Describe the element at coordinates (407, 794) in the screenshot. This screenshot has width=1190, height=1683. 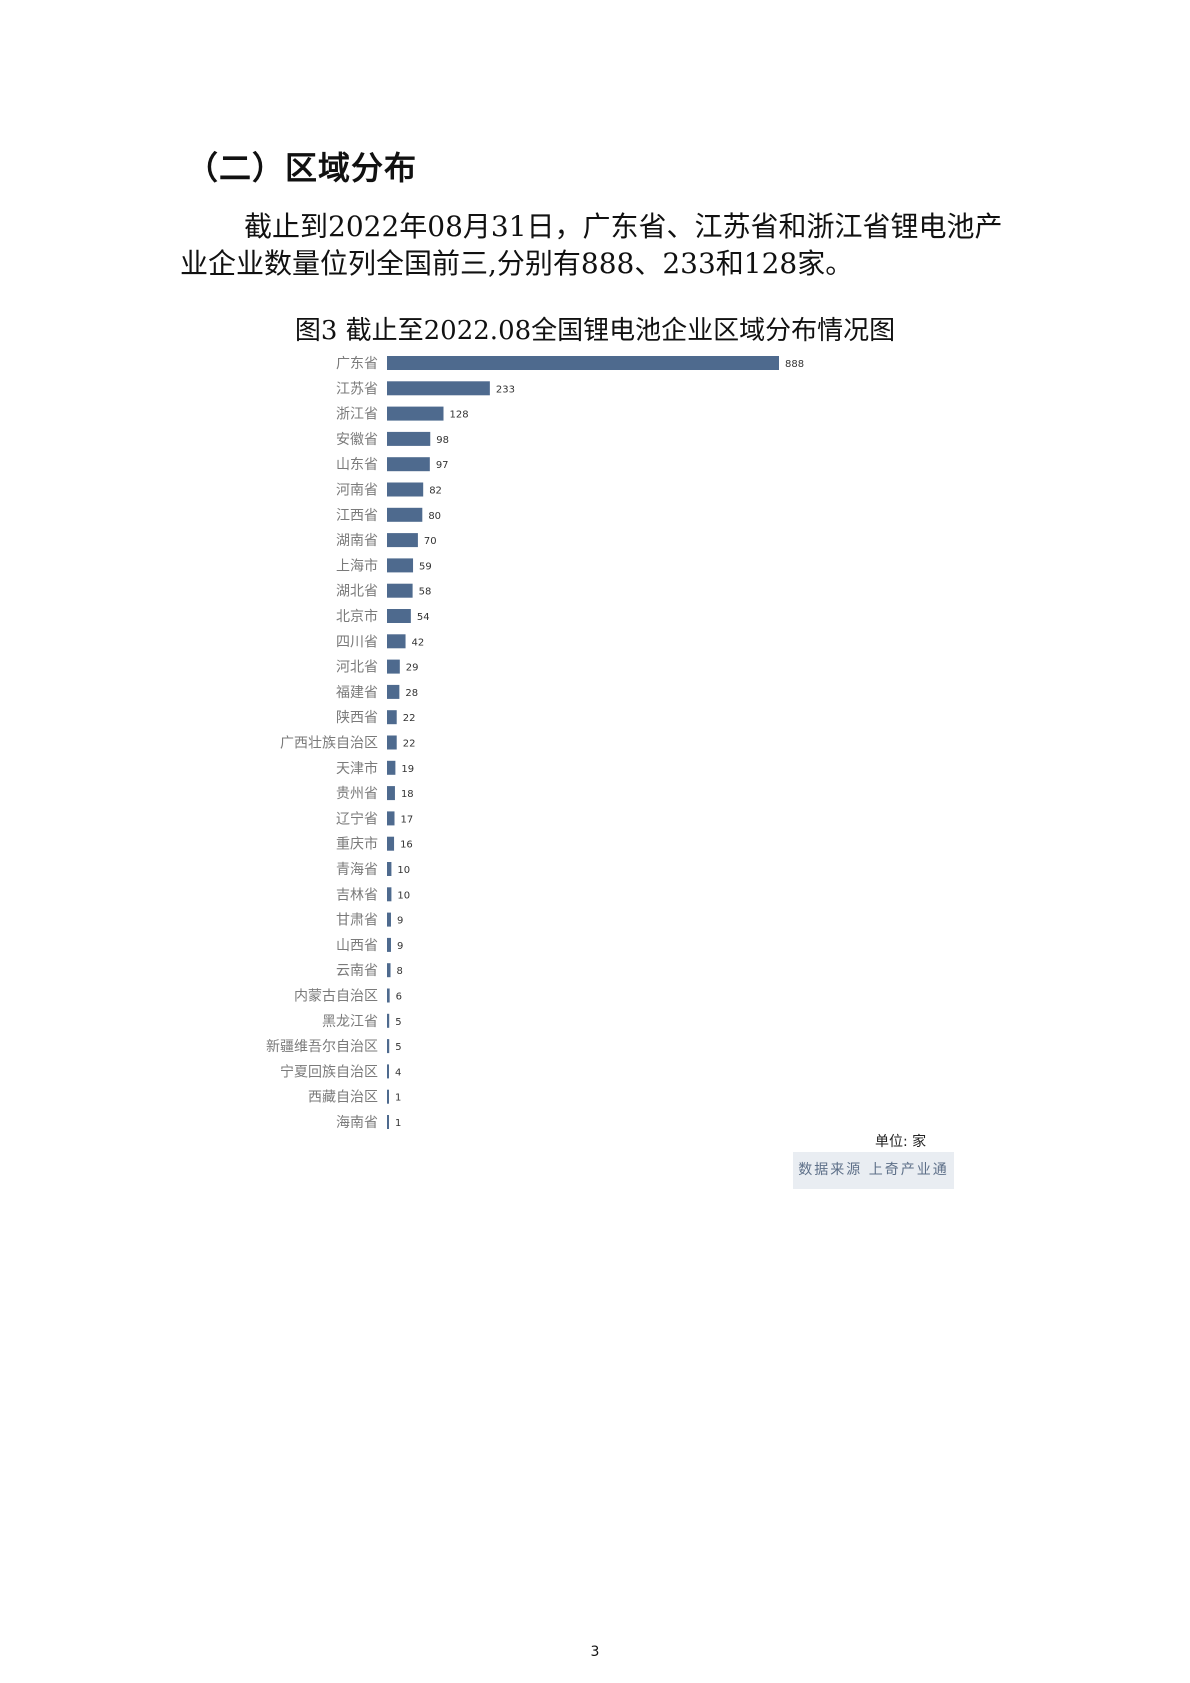
I see `value-label: 18` at that location.